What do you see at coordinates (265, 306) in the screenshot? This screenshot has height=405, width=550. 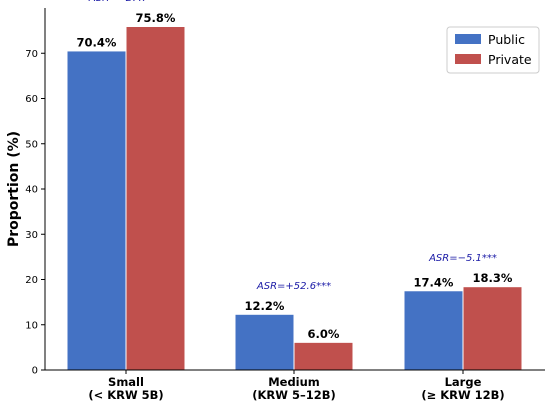 I see `bar-value-label: 12.2%` at bounding box center [265, 306].